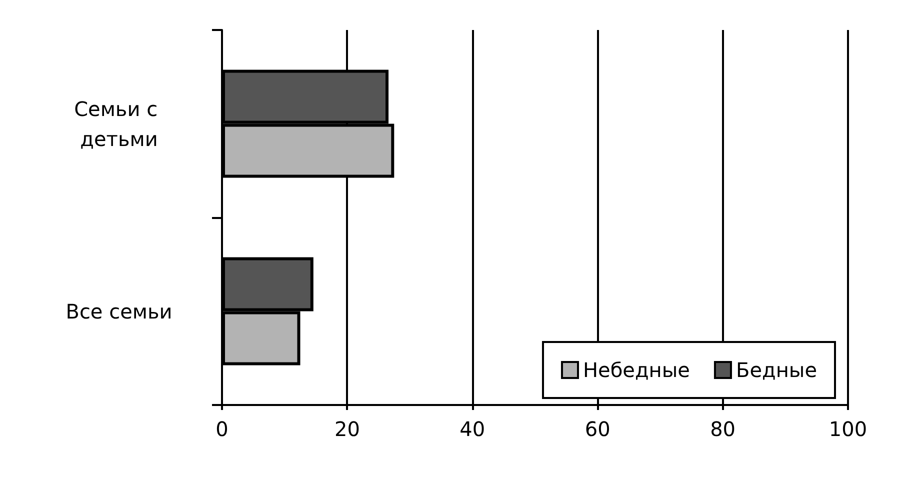 Image resolution: width=905 pixels, height=483 pixels. I want to click on y-tick-label: Семьи с детьми, so click(119, 123).